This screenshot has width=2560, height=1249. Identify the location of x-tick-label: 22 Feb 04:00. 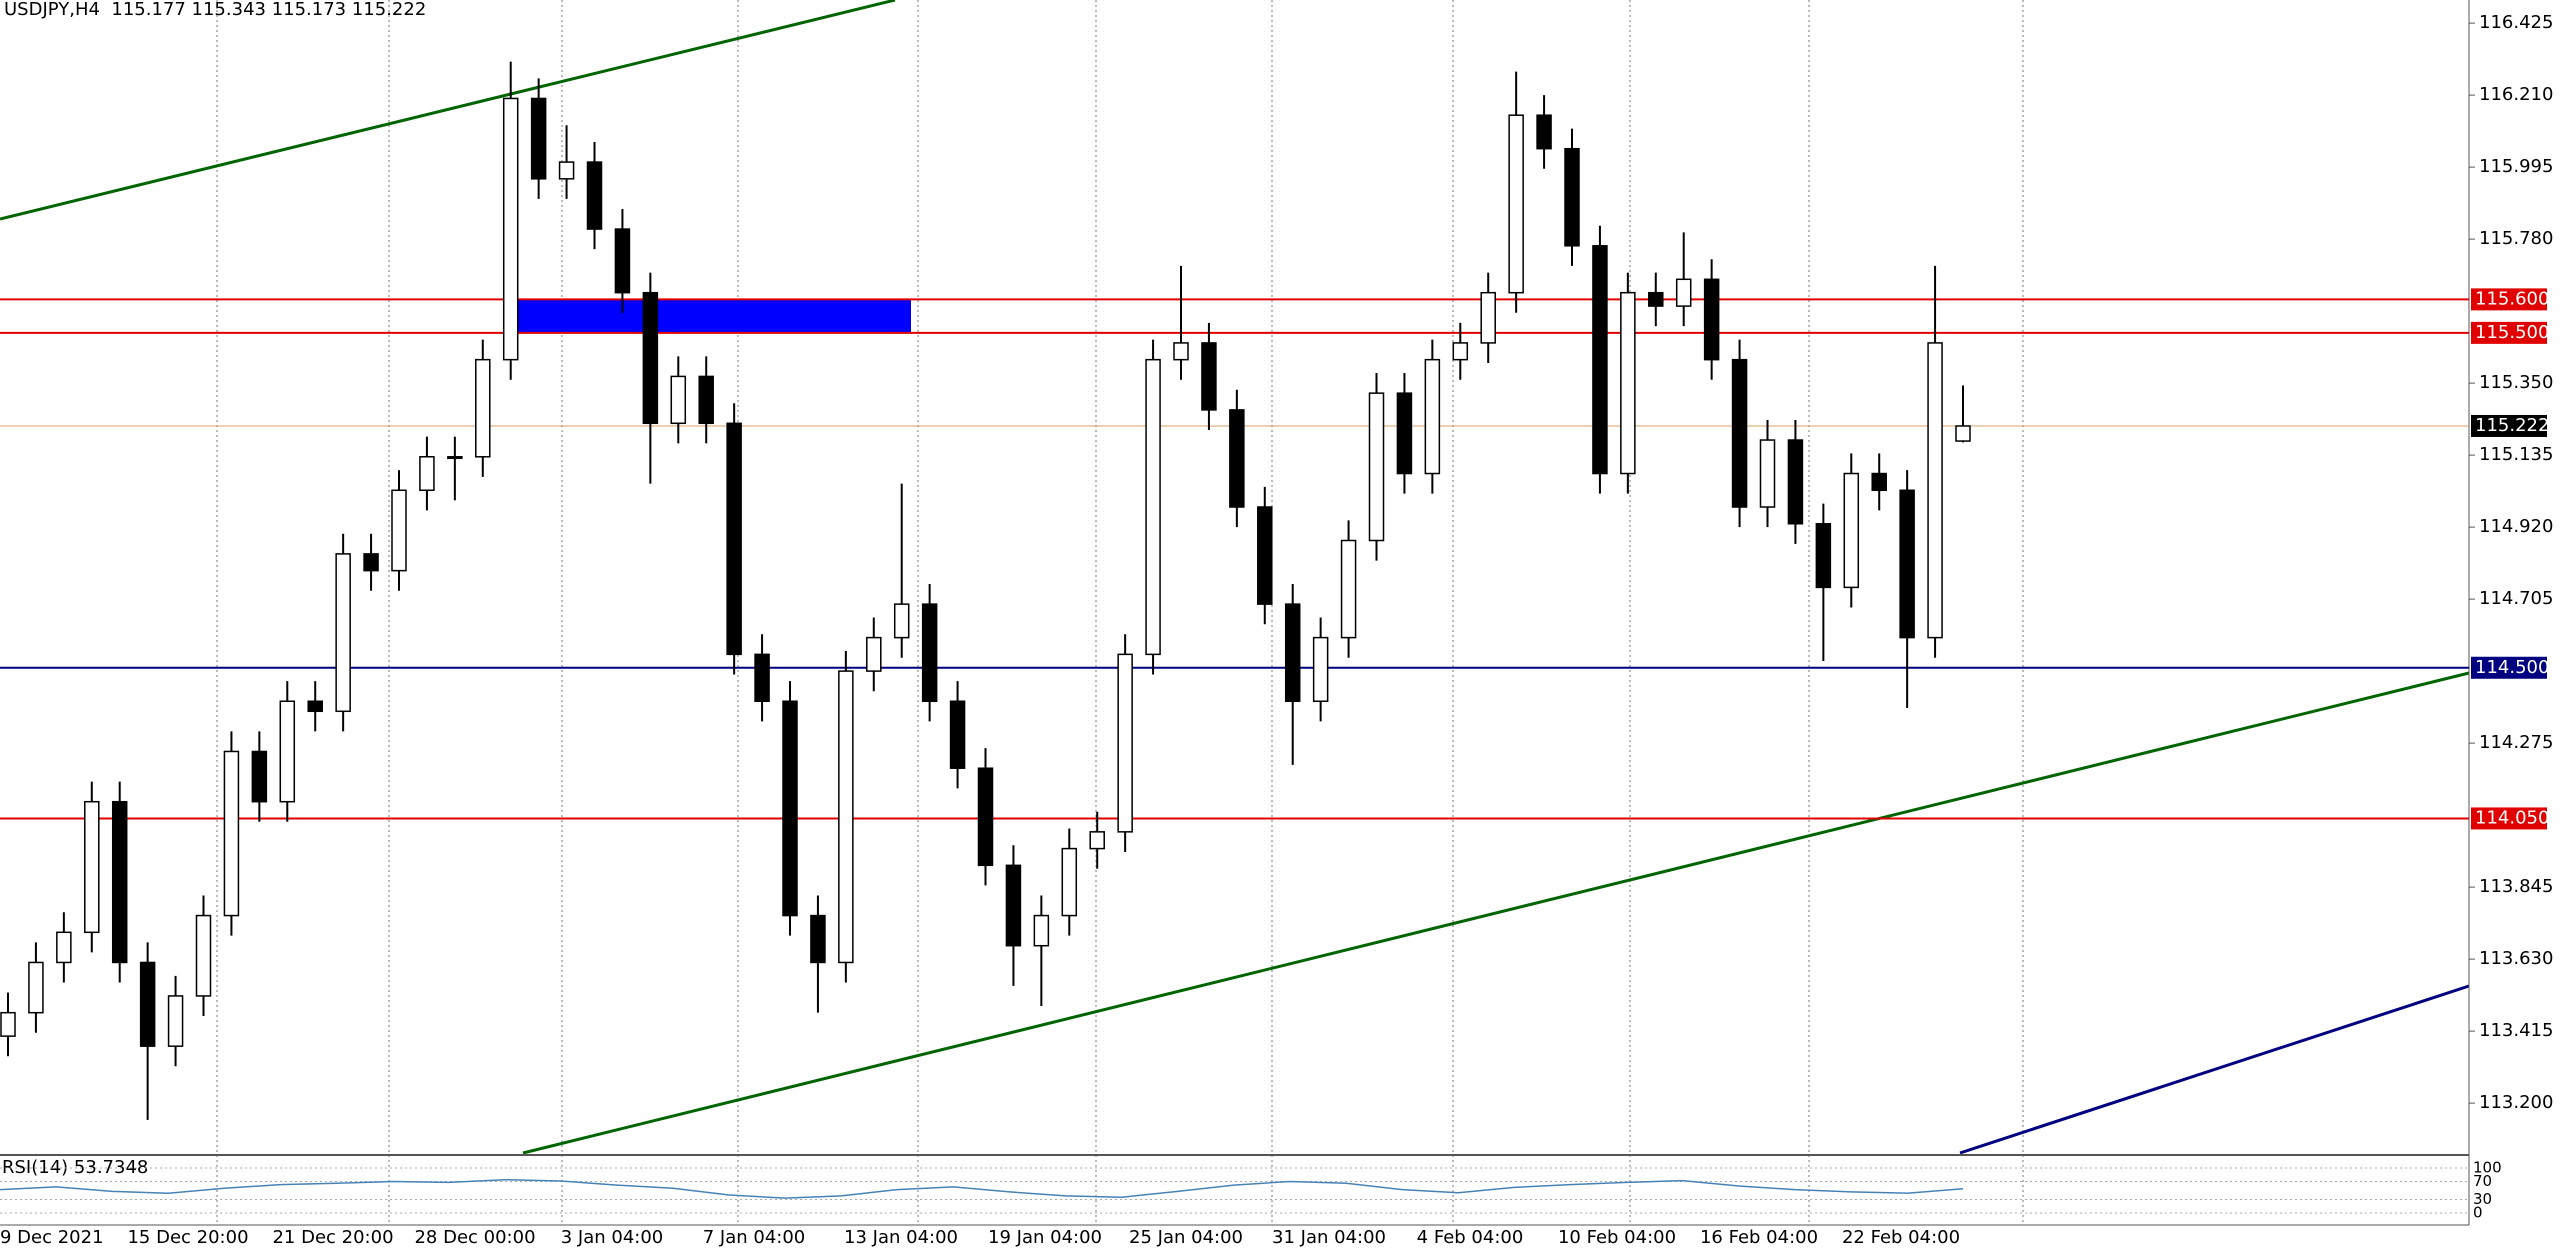
(1901, 1237).